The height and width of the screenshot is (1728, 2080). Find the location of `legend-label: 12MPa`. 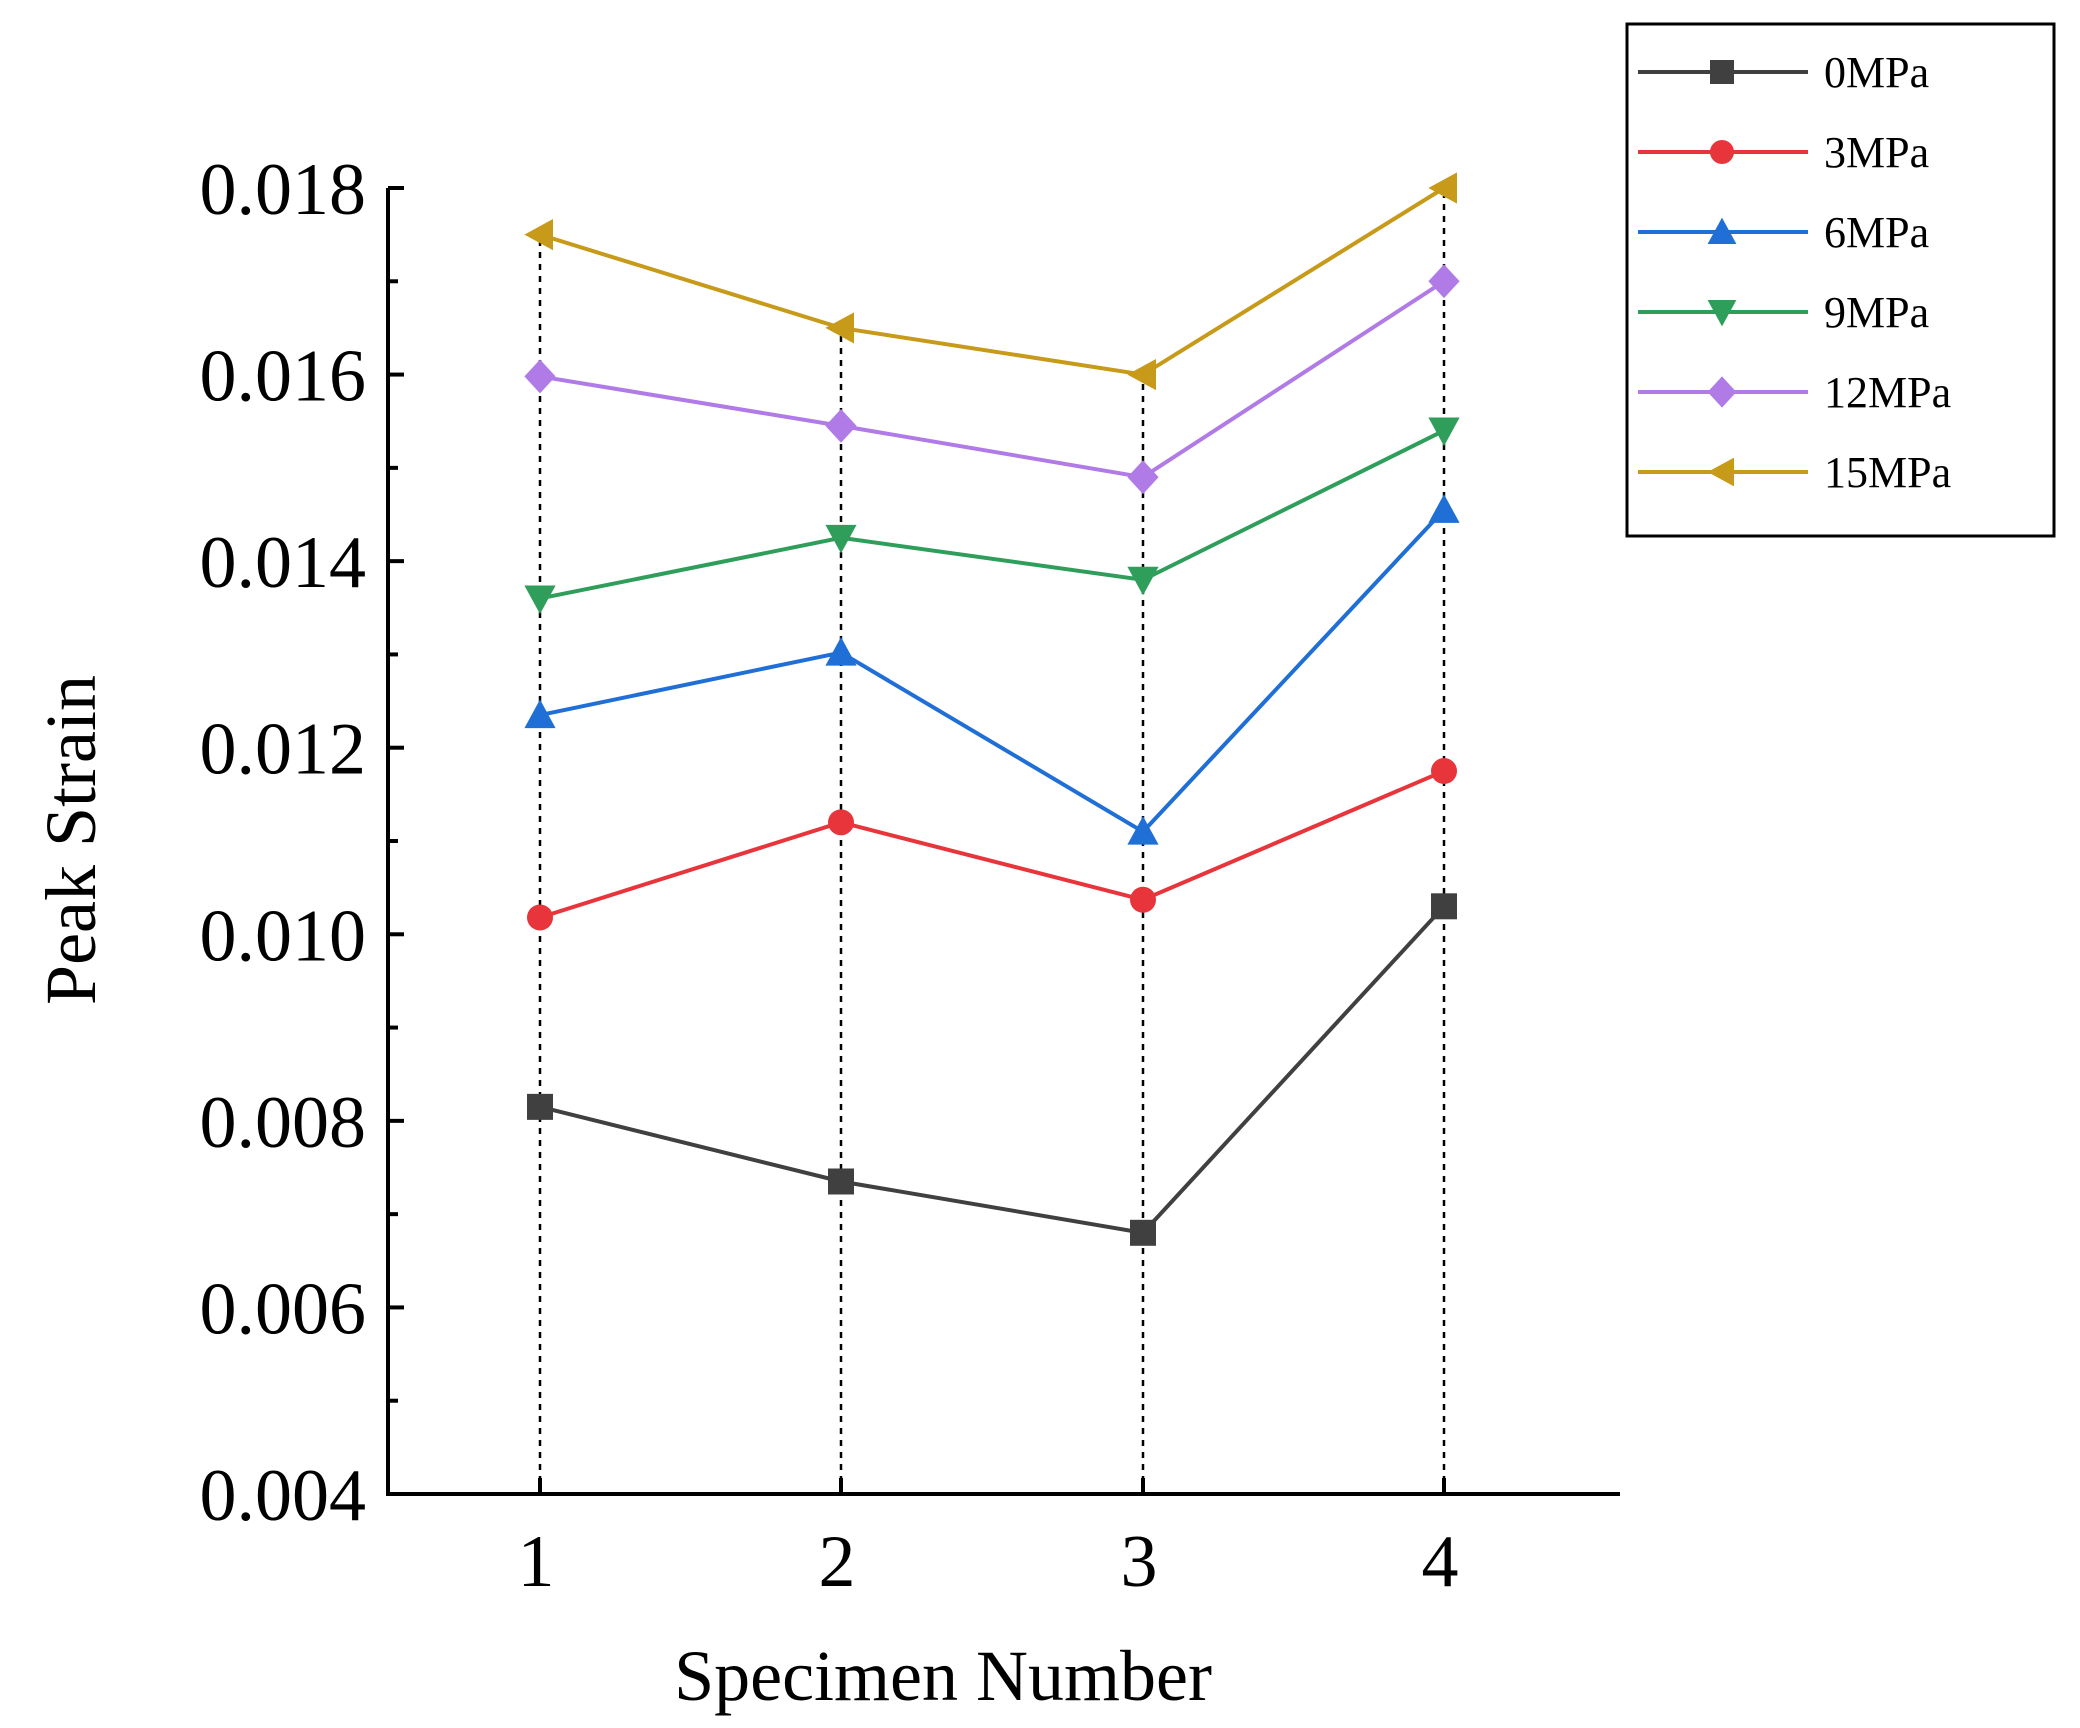

legend-label: 12MPa is located at coordinates (1887, 392).